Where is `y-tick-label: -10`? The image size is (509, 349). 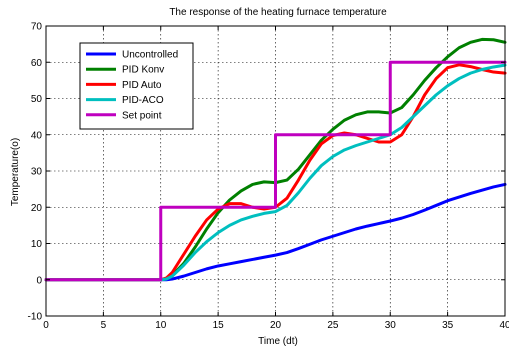
y-tick-label: -10 is located at coordinates (35, 317).